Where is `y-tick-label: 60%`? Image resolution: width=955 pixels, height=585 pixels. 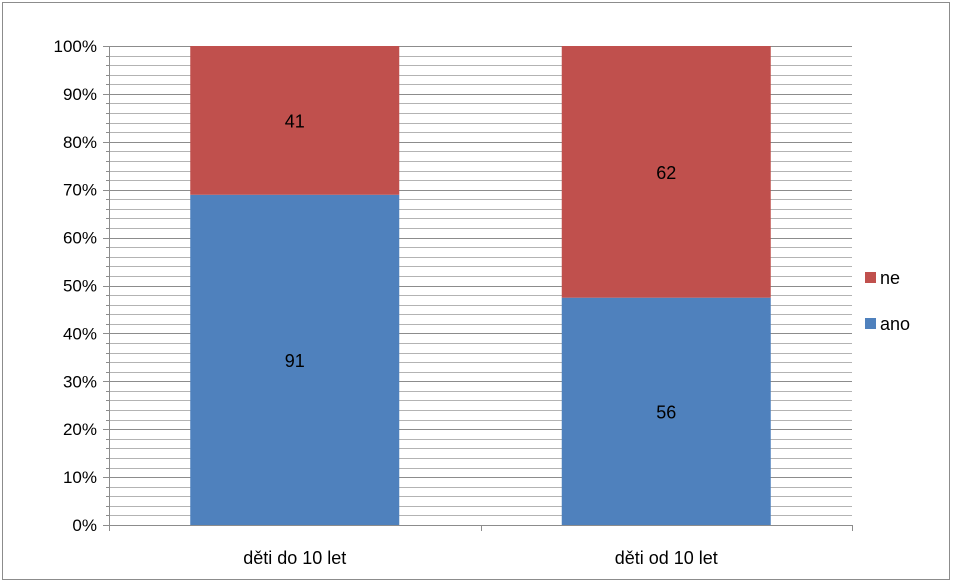 y-tick-label: 60% is located at coordinates (80, 238).